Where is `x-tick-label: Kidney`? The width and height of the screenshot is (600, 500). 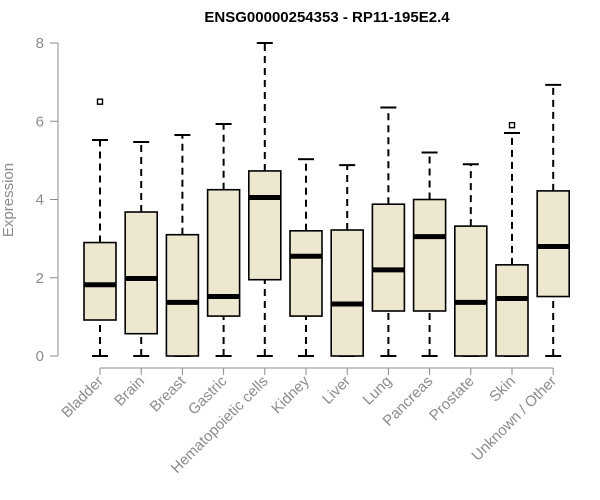 x-tick-label: Kidney is located at coordinates (290, 394).